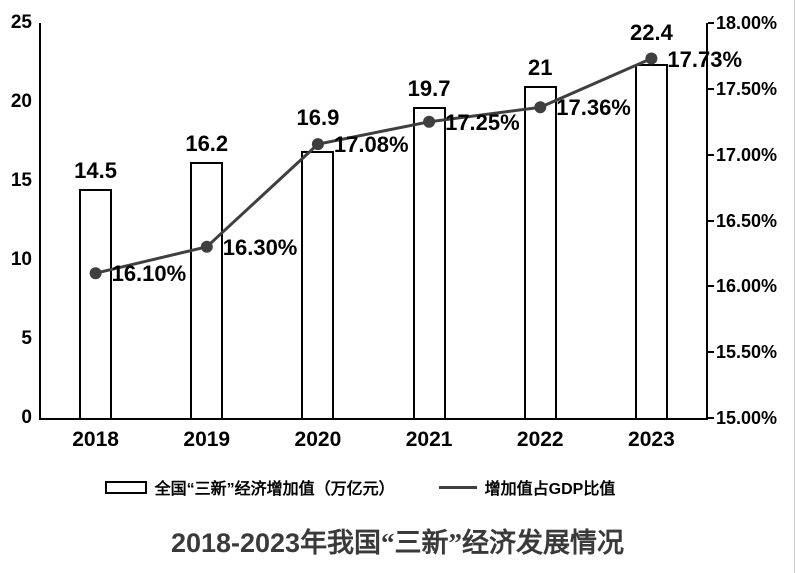  What do you see at coordinates (747, 286) in the screenshot?
I see `right-axis-tick-label: 16.00%` at bounding box center [747, 286].